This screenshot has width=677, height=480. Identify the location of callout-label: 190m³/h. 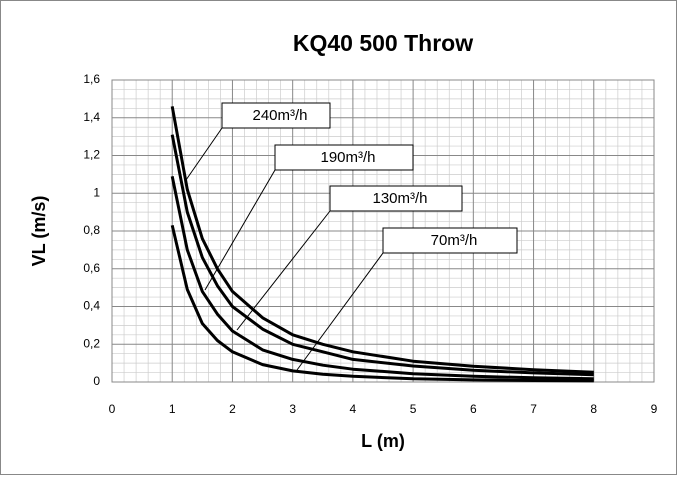
(347, 157).